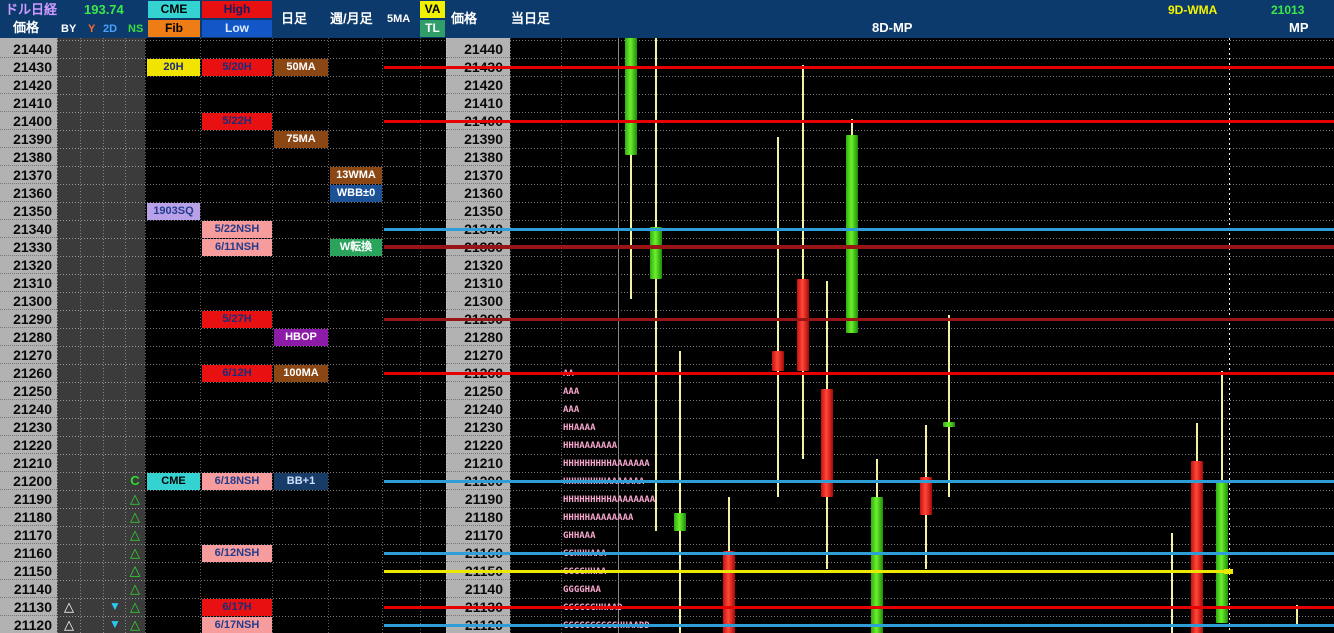 This screenshot has height=633, width=1334. I want to click on price-label: 21390, so click(28, 139).